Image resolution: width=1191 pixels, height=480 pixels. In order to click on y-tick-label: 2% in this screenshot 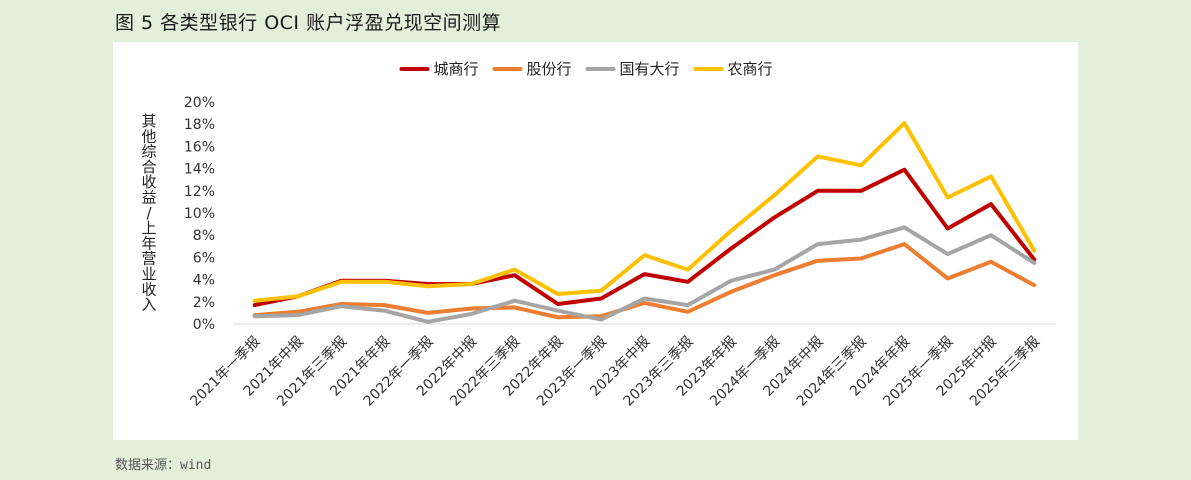, I will do `click(204, 303)`.